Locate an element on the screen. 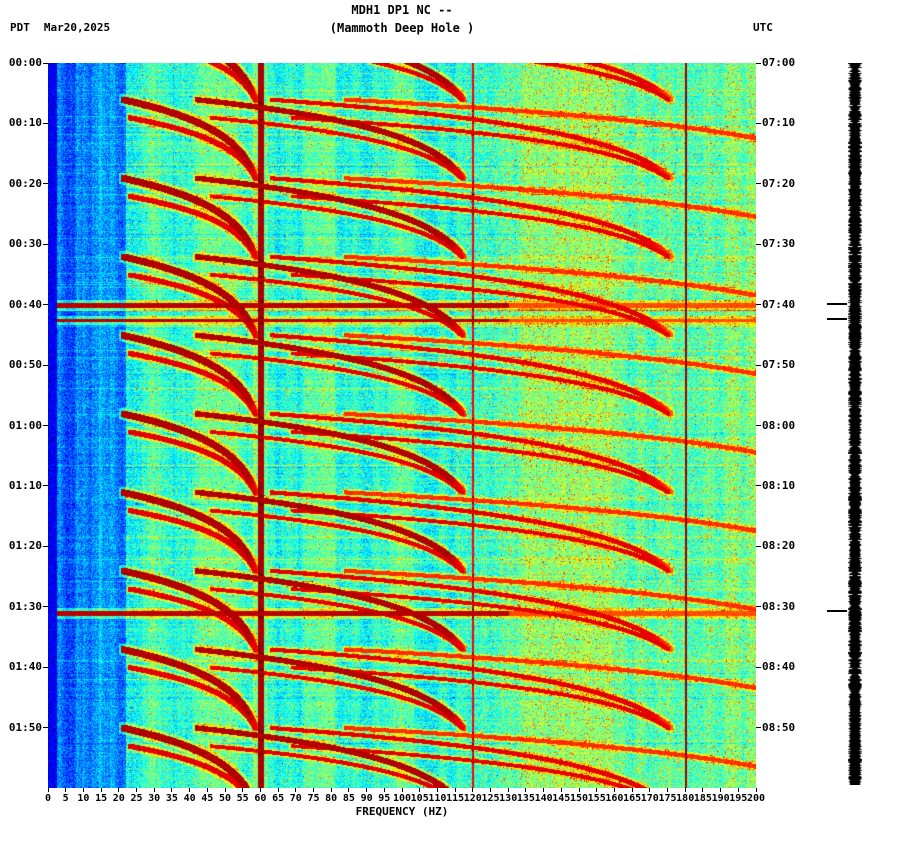  time-tick-label-right: 08:40 is located at coordinates (779, 667).